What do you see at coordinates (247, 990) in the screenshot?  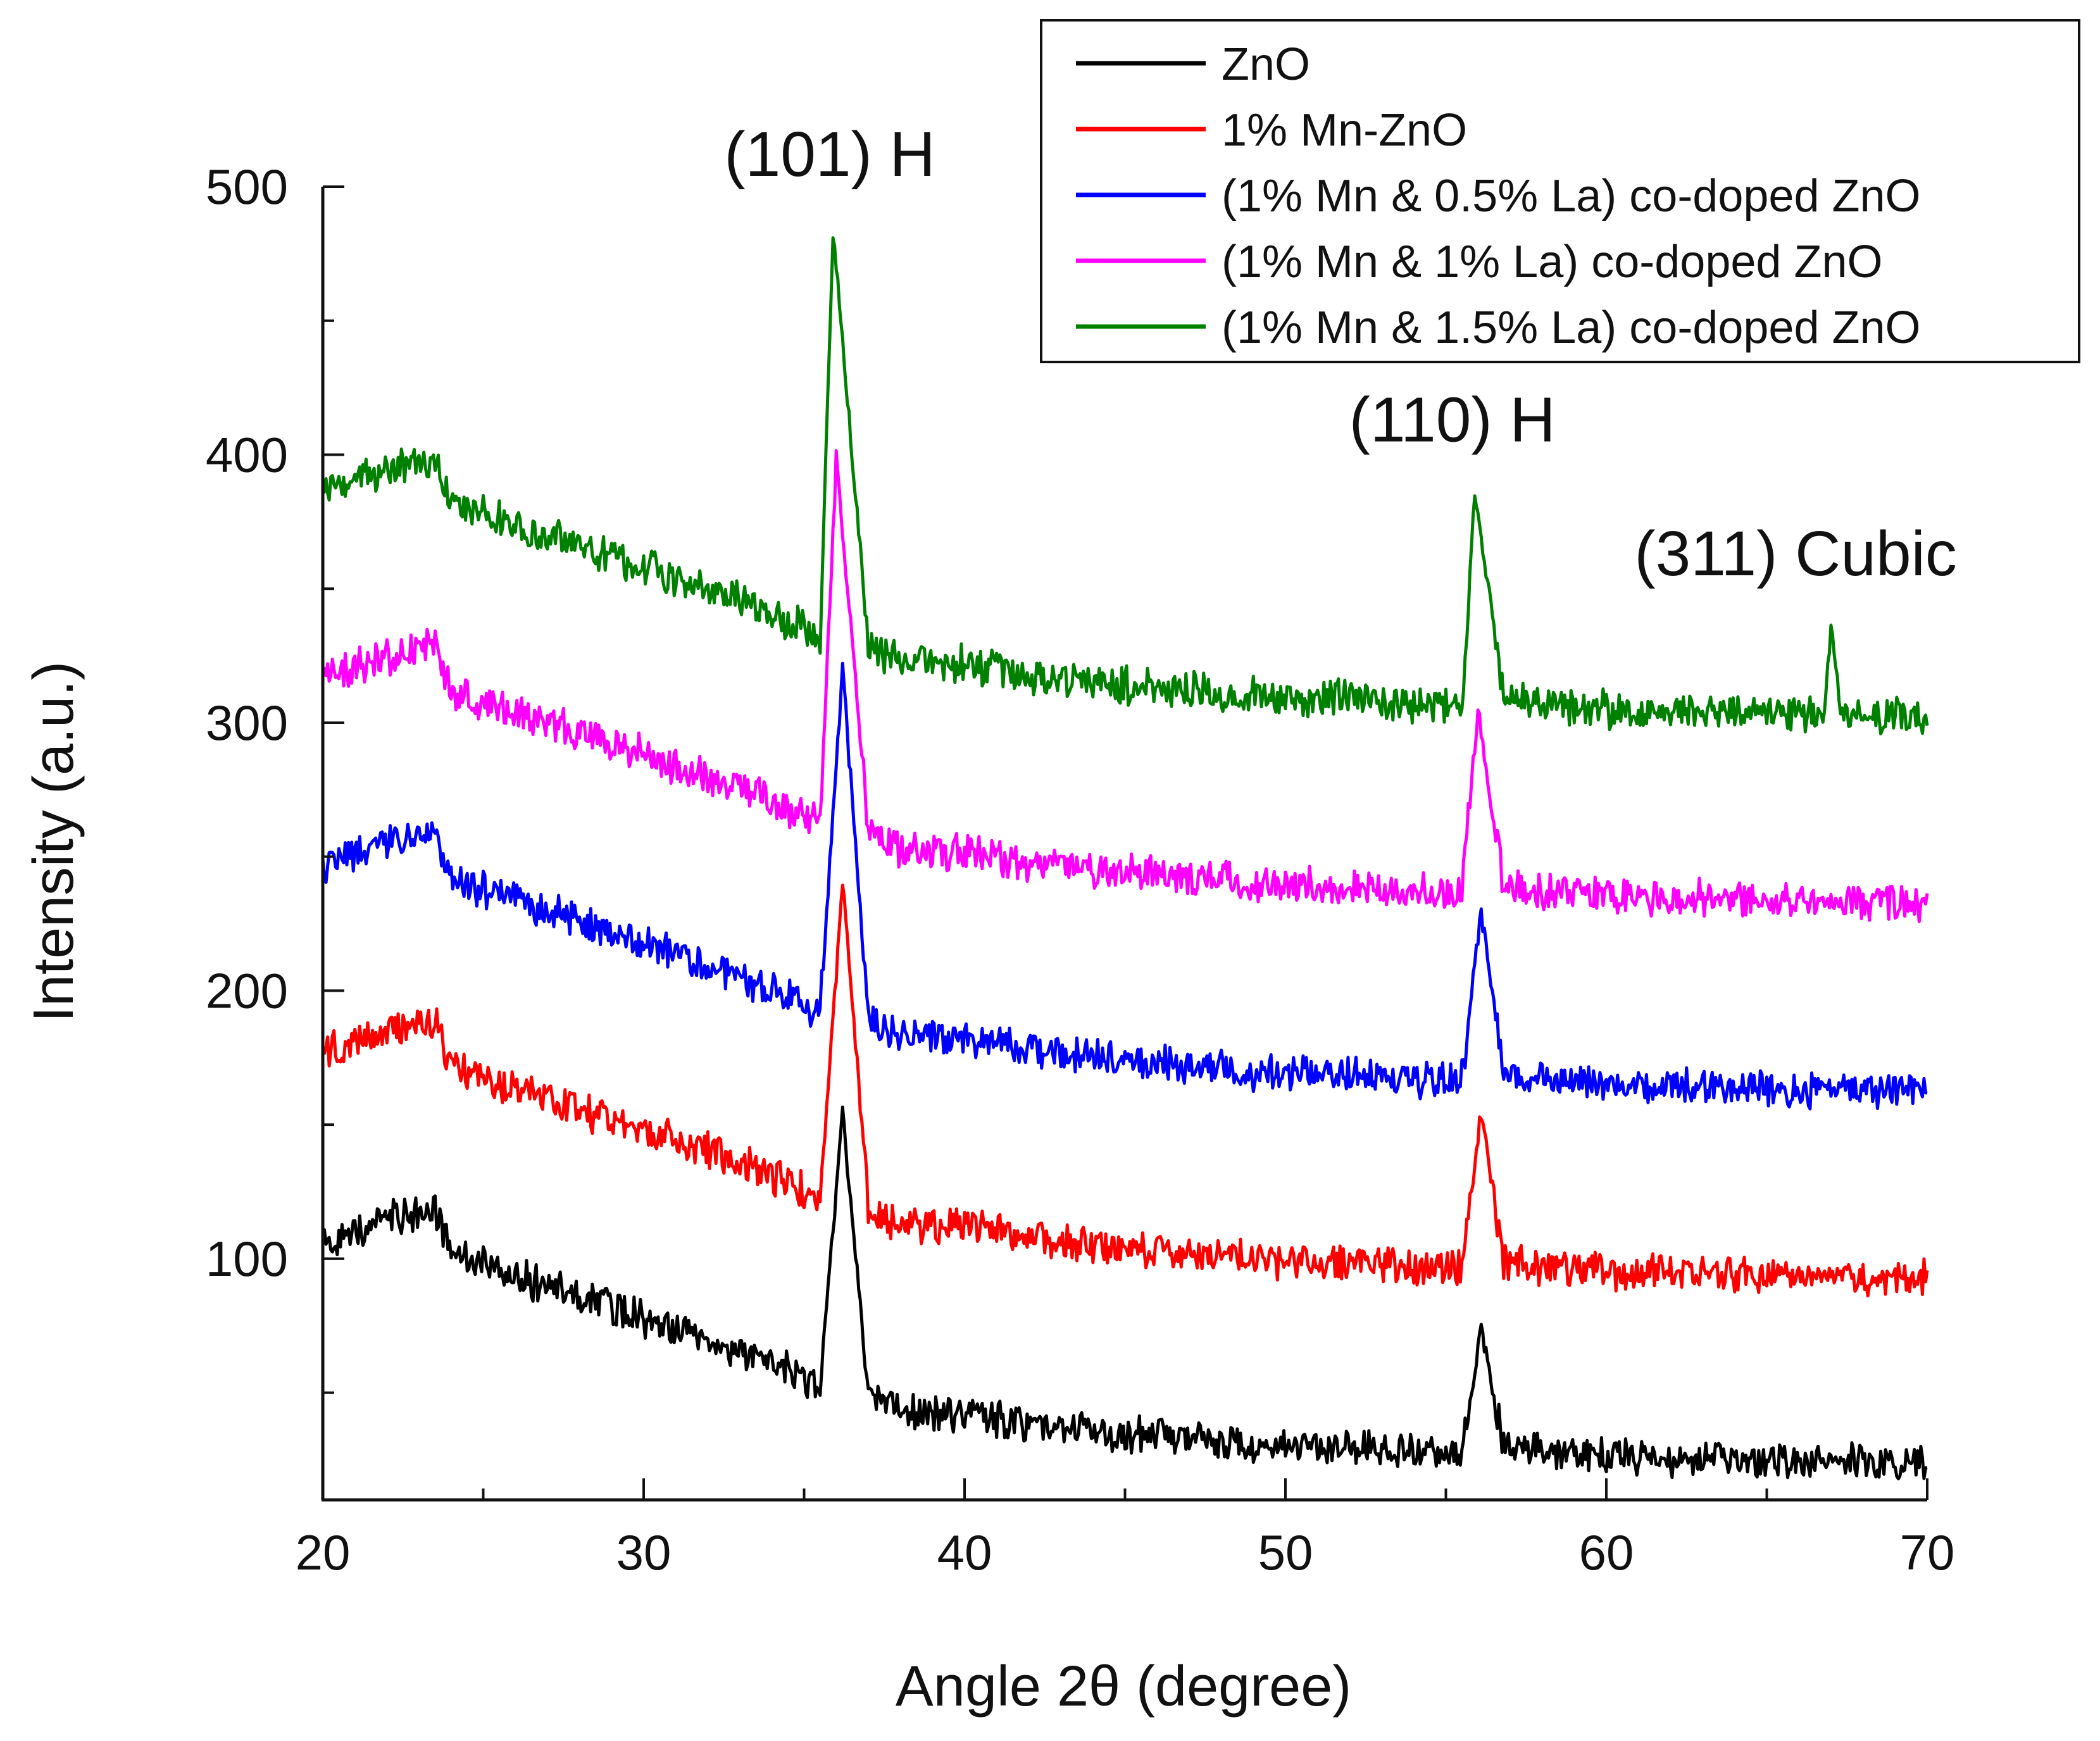 I see `y-tick-label: 200` at bounding box center [247, 990].